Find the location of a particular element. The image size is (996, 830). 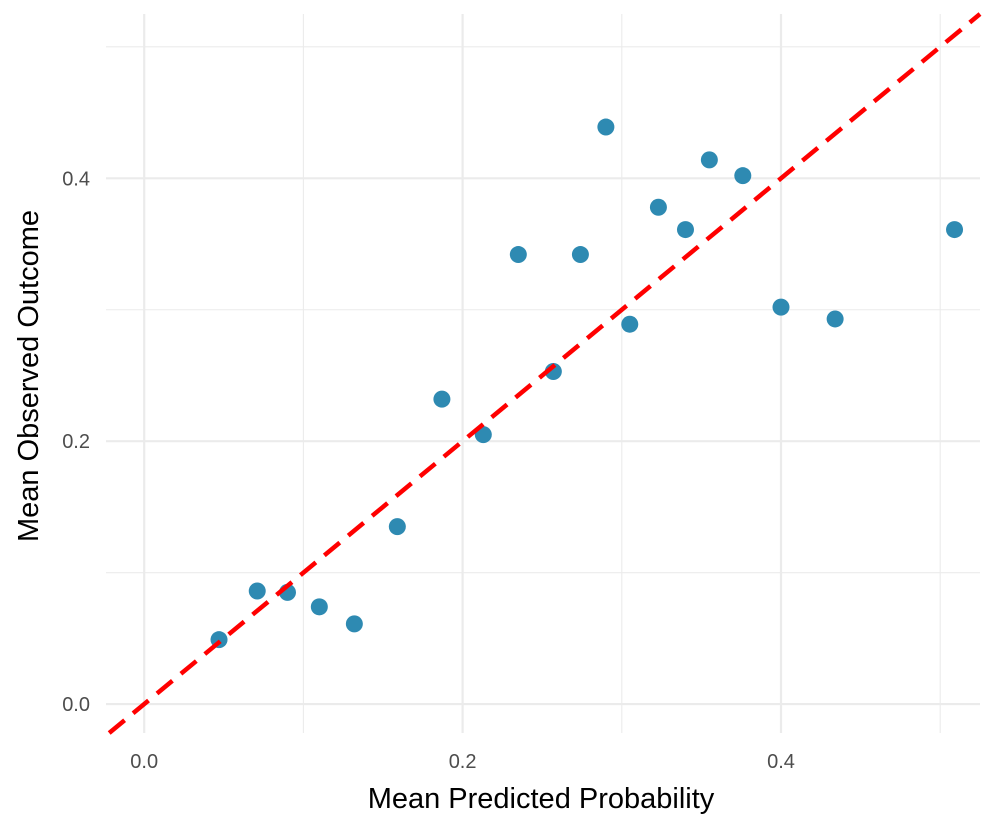

y-tick-labels: 0.0 0.2 0.4 is located at coordinates (76, 442).